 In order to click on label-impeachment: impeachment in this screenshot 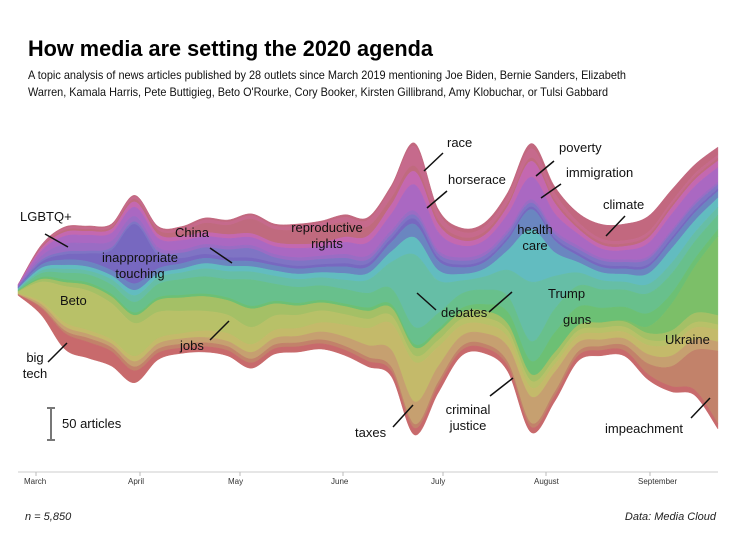, I will do `click(644, 428)`.